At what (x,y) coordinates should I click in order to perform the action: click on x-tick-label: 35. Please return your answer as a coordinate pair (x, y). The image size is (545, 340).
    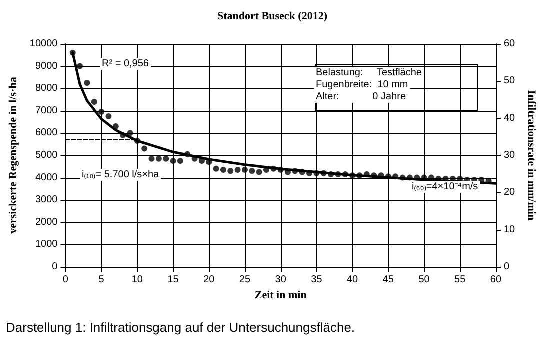
    Looking at the image, I should click on (317, 280).